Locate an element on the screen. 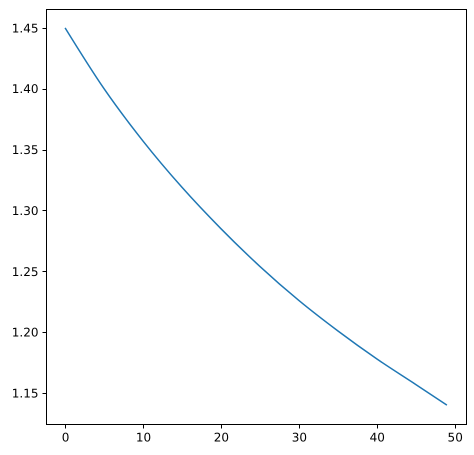  y-tick-label: 1.45 is located at coordinates (25, 28).